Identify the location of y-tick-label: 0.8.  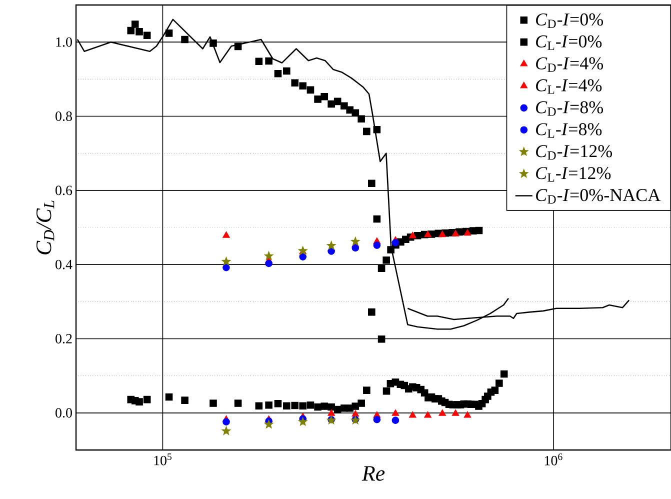
(64, 116).